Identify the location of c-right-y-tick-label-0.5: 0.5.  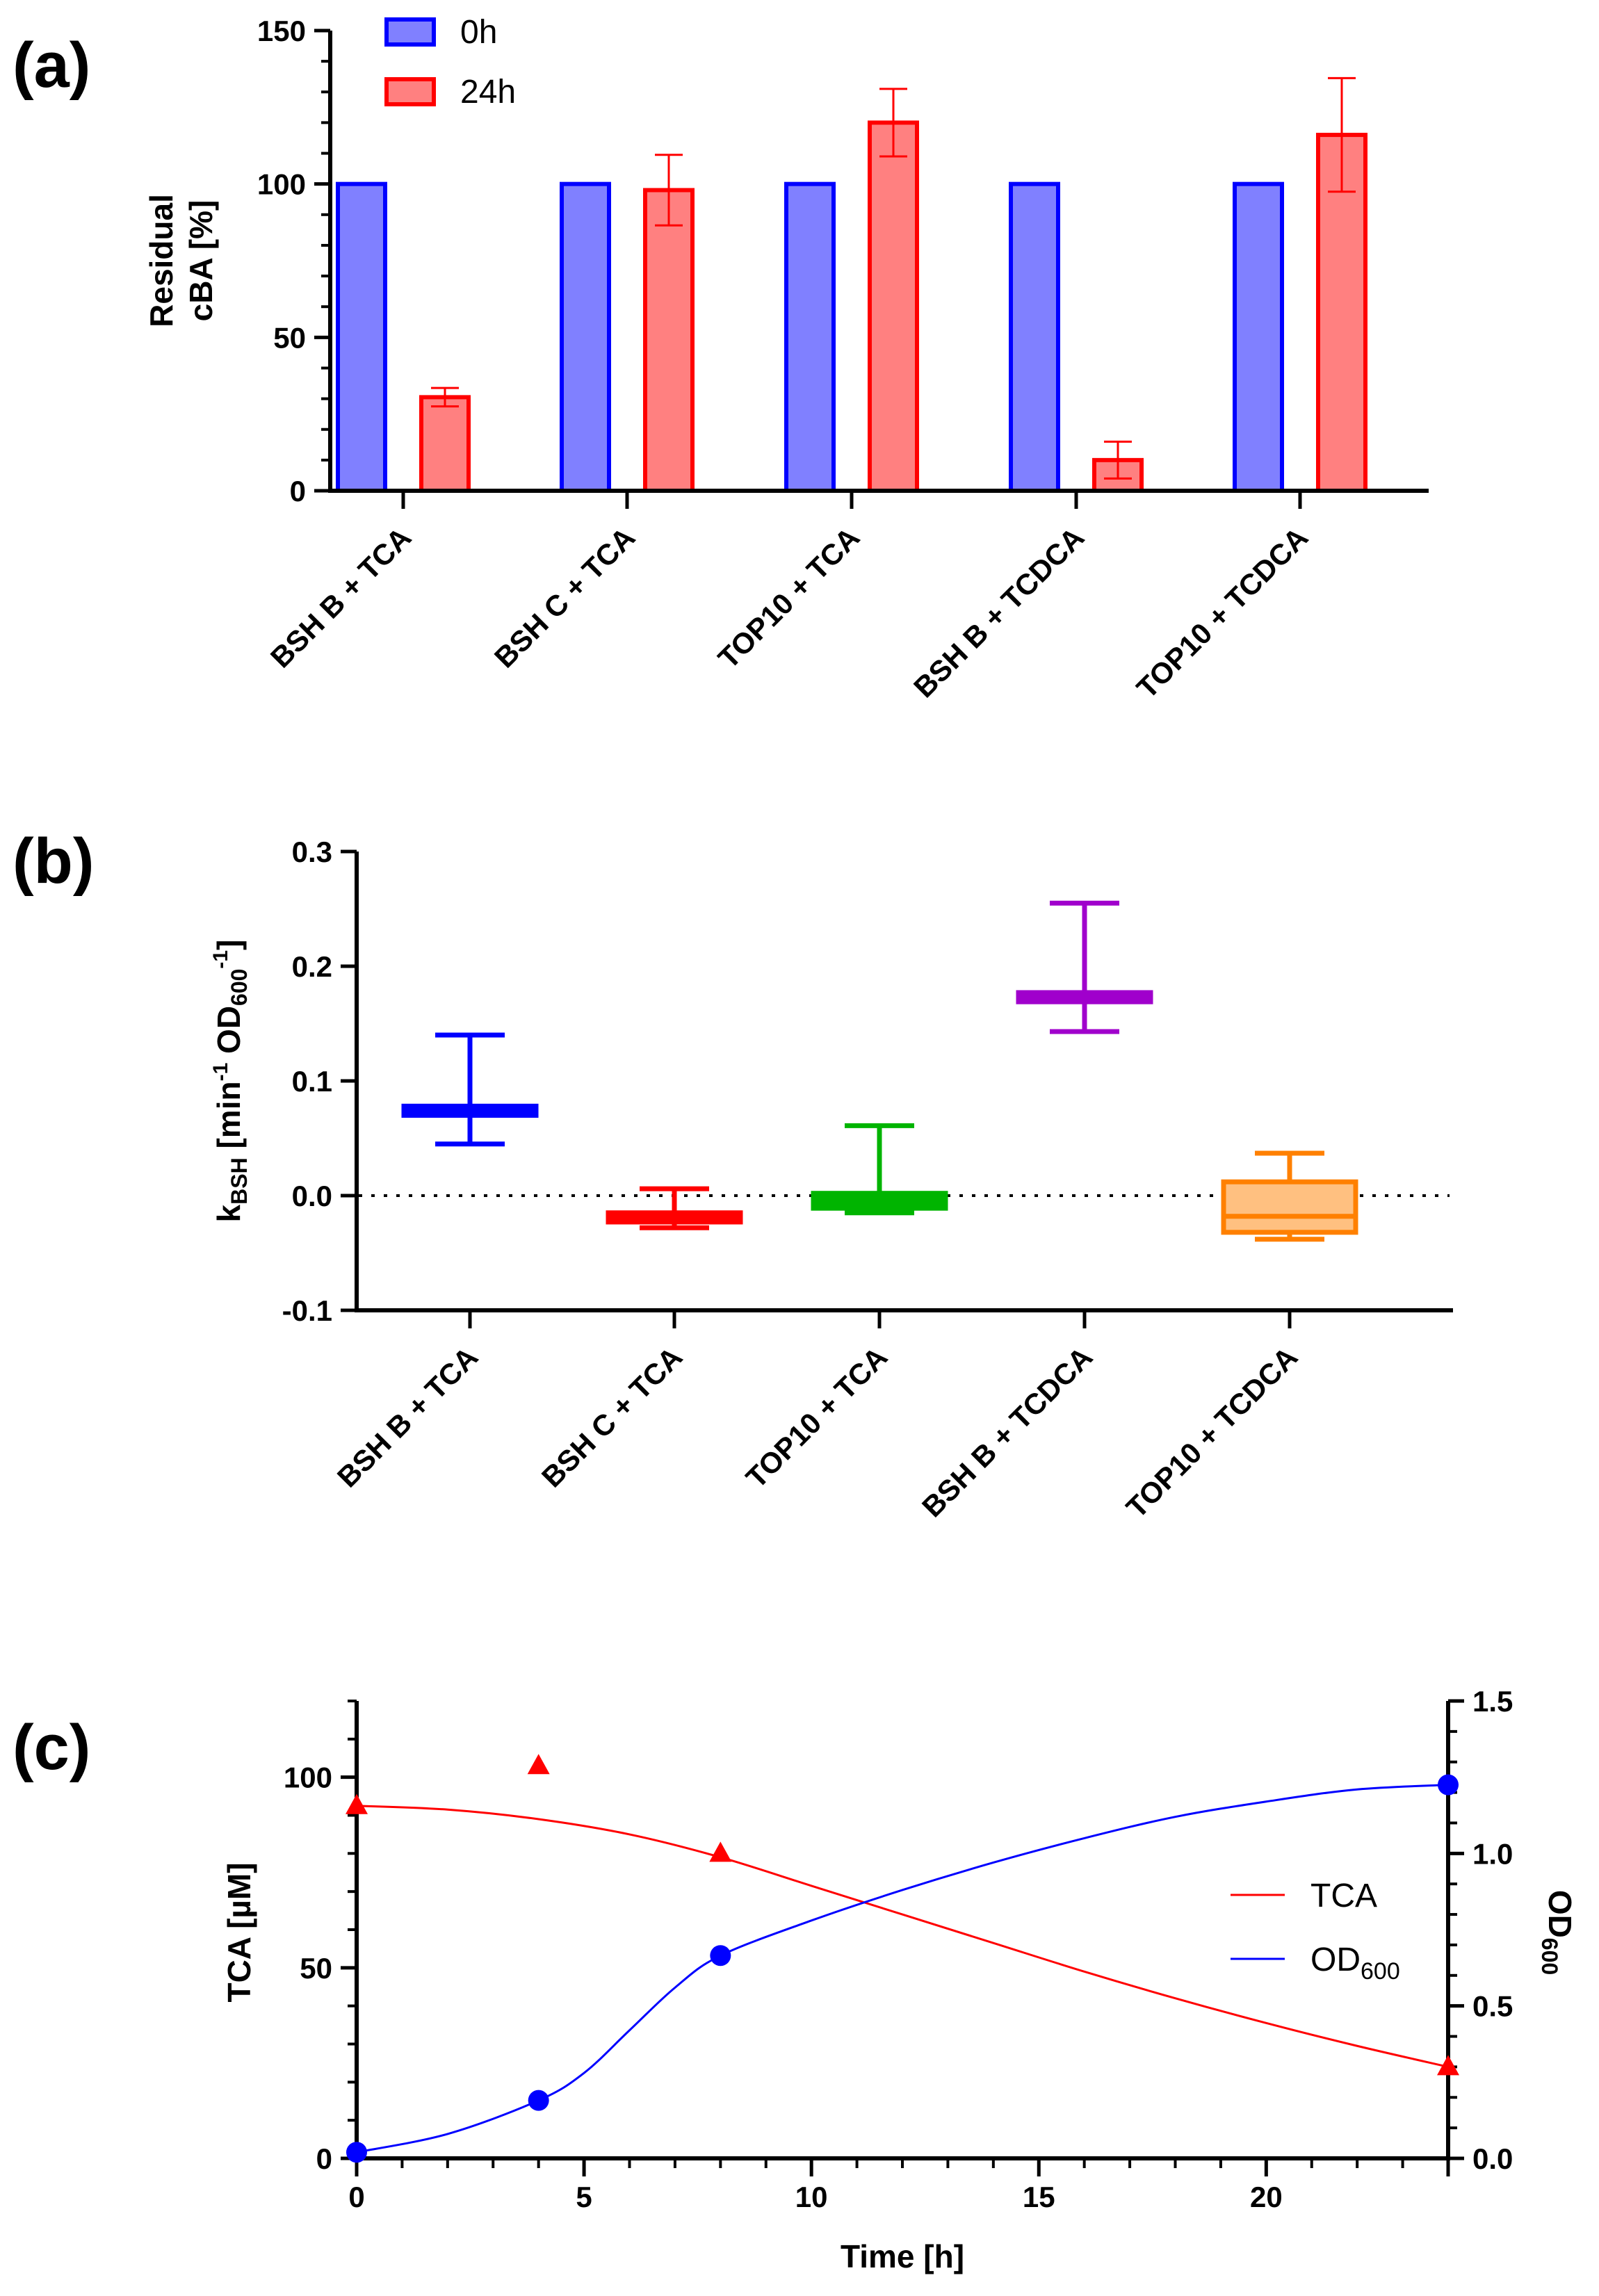
(1492, 2007).